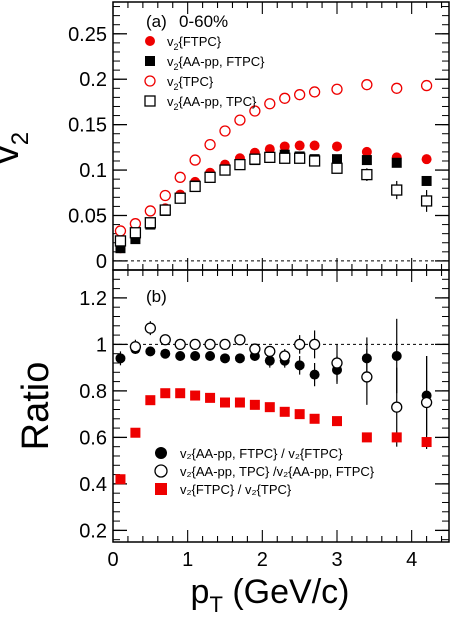  What do you see at coordinates (281, 302) in the screenshot?
I see `reference-lines` at bounding box center [281, 302].